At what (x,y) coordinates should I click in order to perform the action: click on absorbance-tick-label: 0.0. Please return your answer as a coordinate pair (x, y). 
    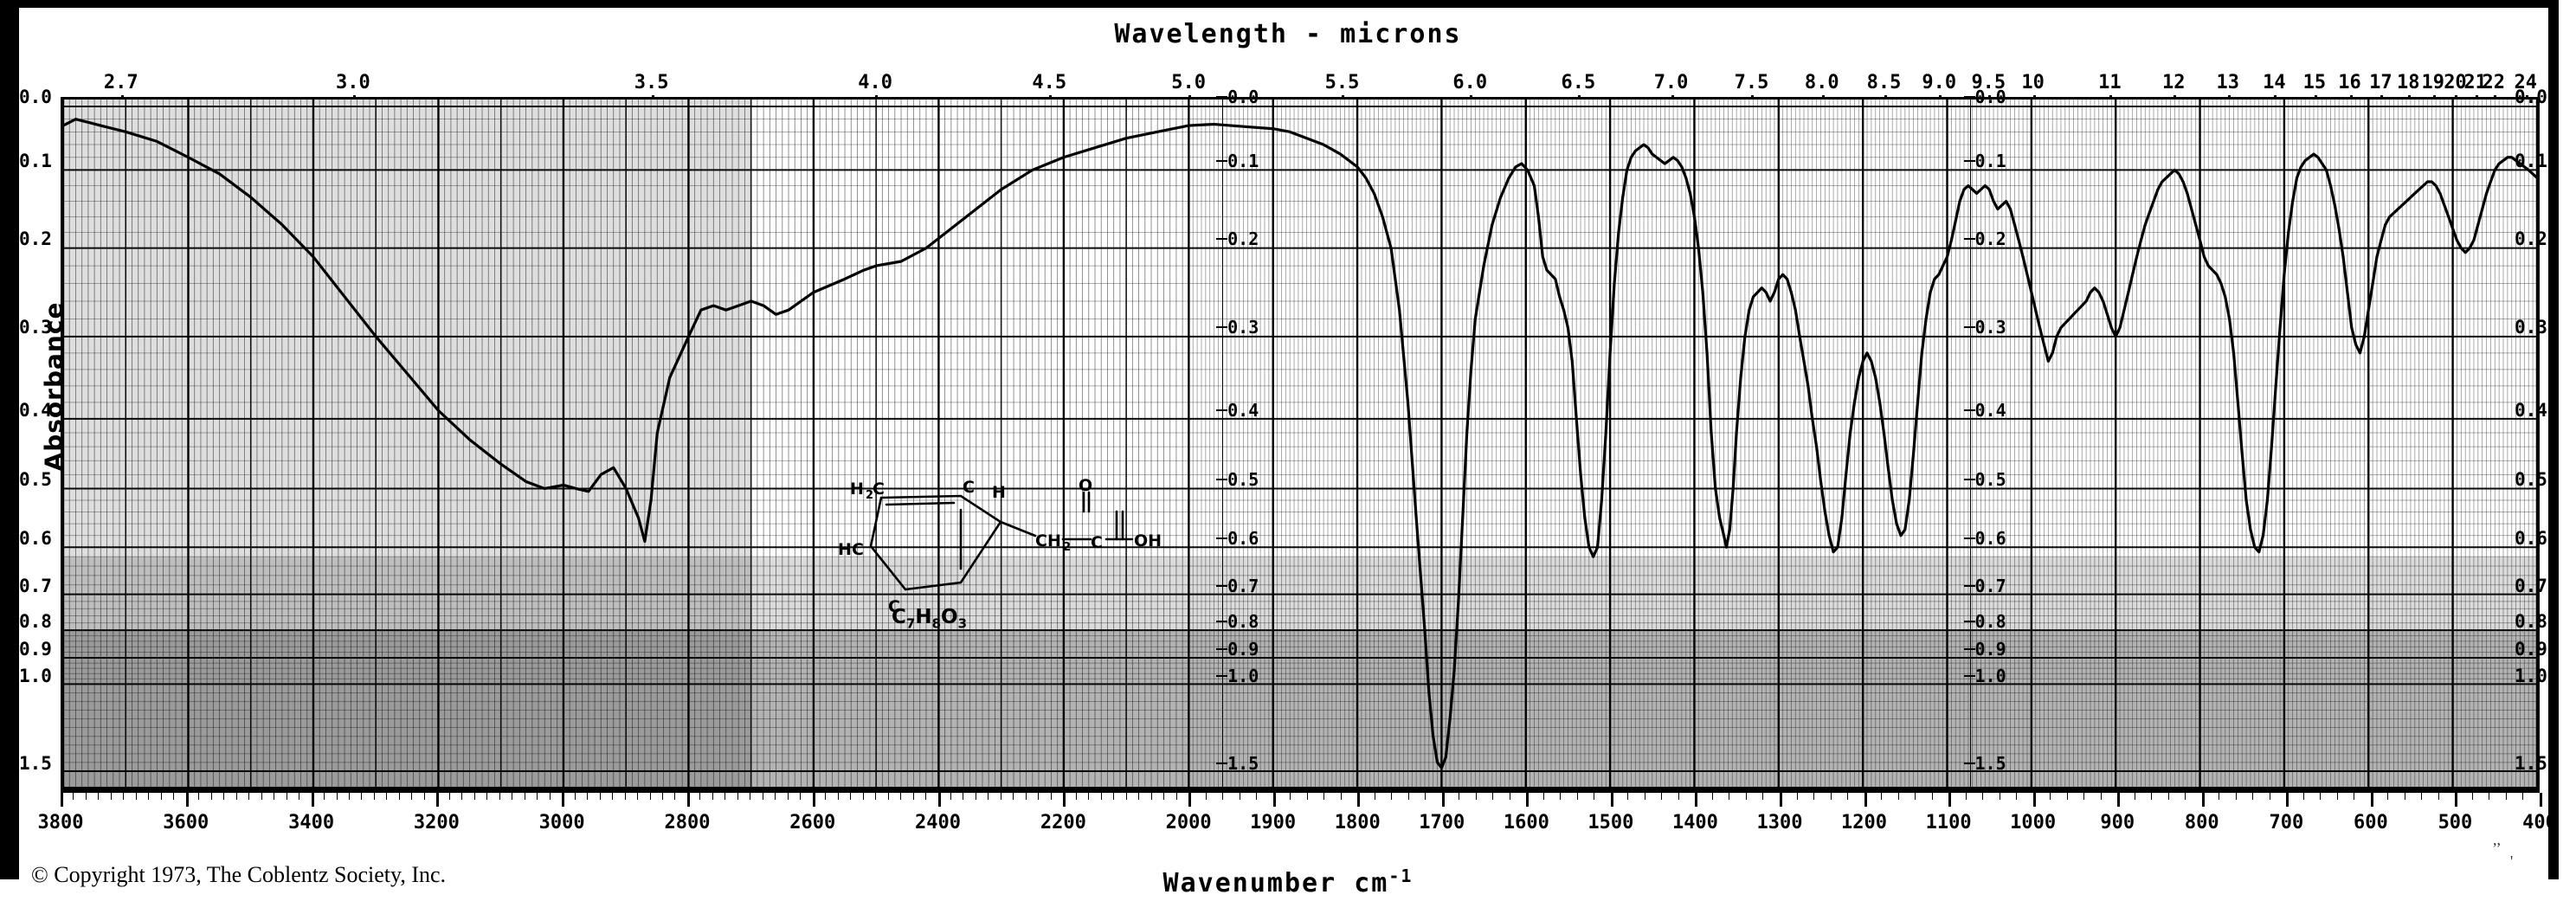
    Looking at the image, I should click on (1243, 97).